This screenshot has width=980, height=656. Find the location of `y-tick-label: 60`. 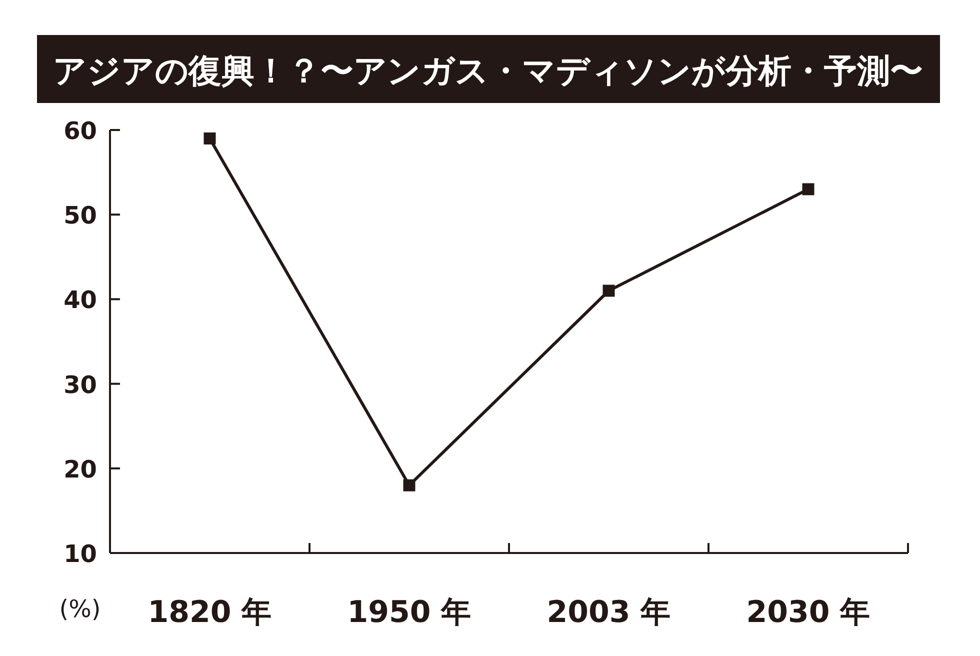

y-tick-label: 60 is located at coordinates (80, 131).